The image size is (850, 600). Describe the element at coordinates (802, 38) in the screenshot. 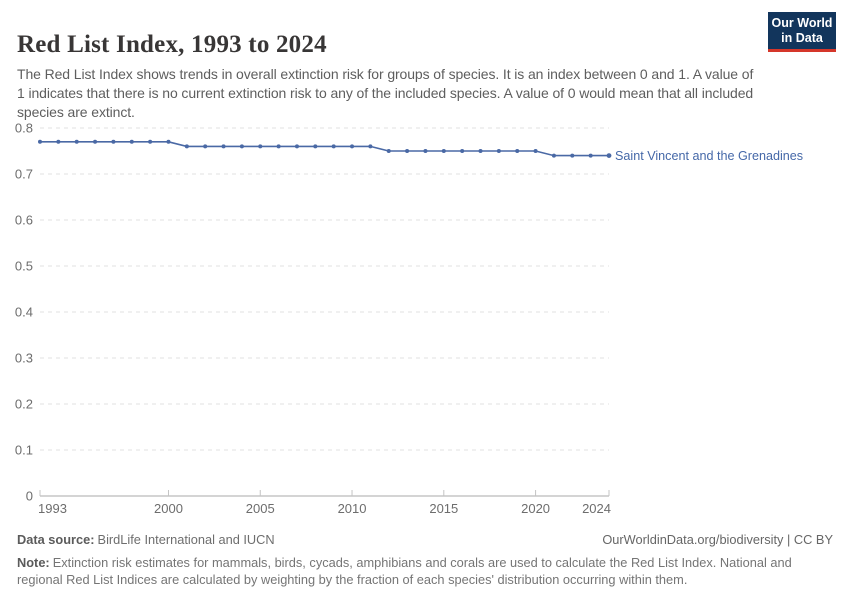

I see `owid-logo-line2: in Data` at that location.